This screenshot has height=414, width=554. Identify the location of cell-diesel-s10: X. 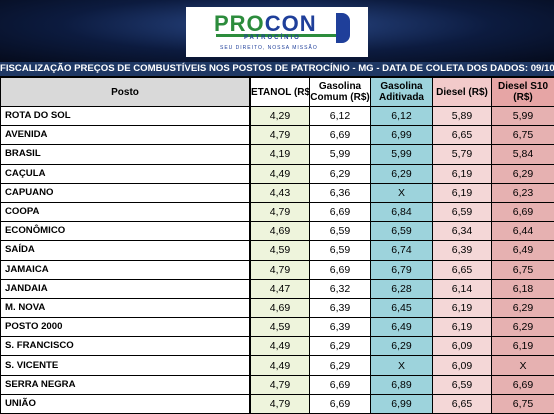
(523, 365).